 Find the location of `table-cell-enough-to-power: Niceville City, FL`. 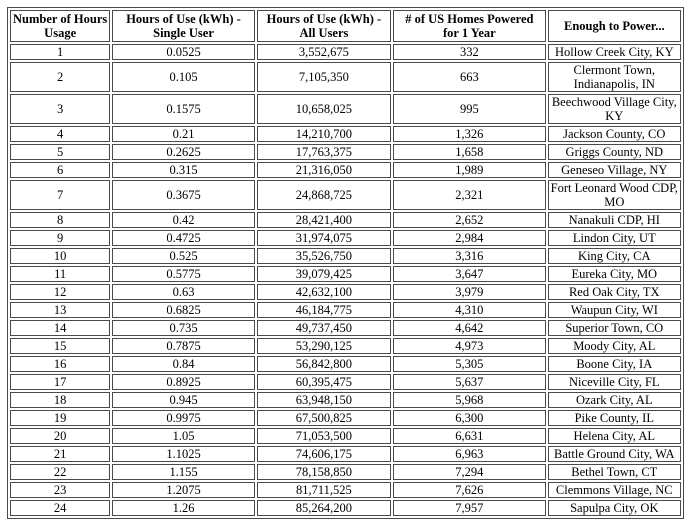

table-cell-enough-to-power: Niceville City, FL is located at coordinates (614, 382).